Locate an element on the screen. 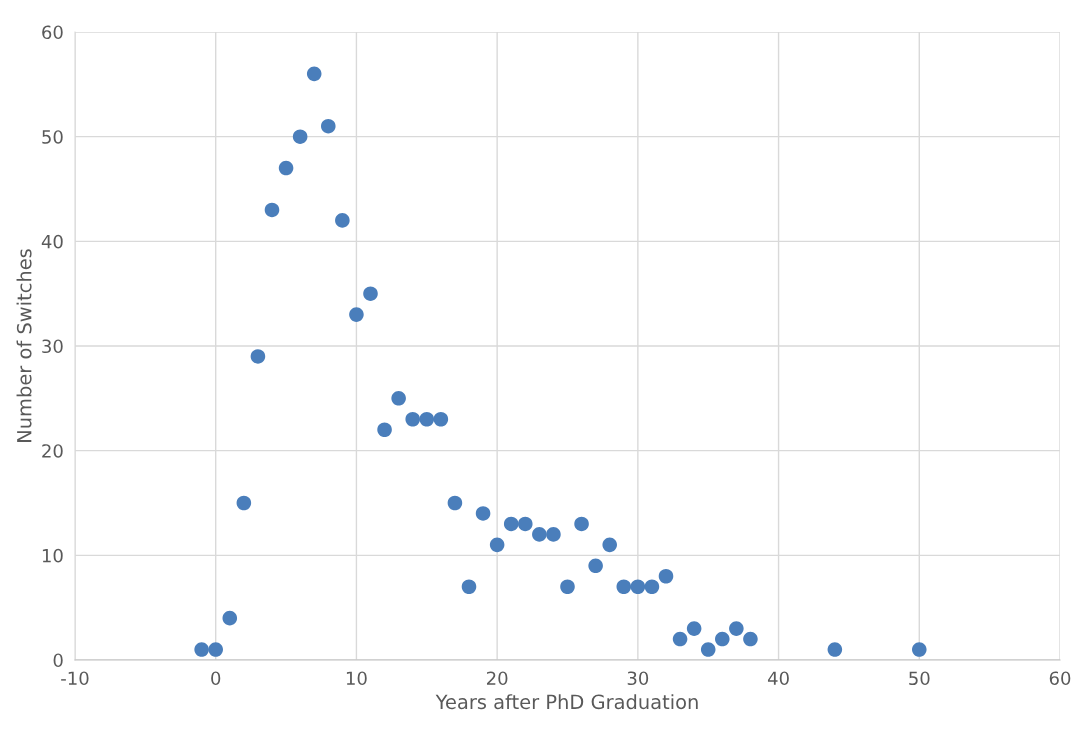 The width and height of the screenshot is (1087, 738). y-tick-label: 40 is located at coordinates (52, 241).